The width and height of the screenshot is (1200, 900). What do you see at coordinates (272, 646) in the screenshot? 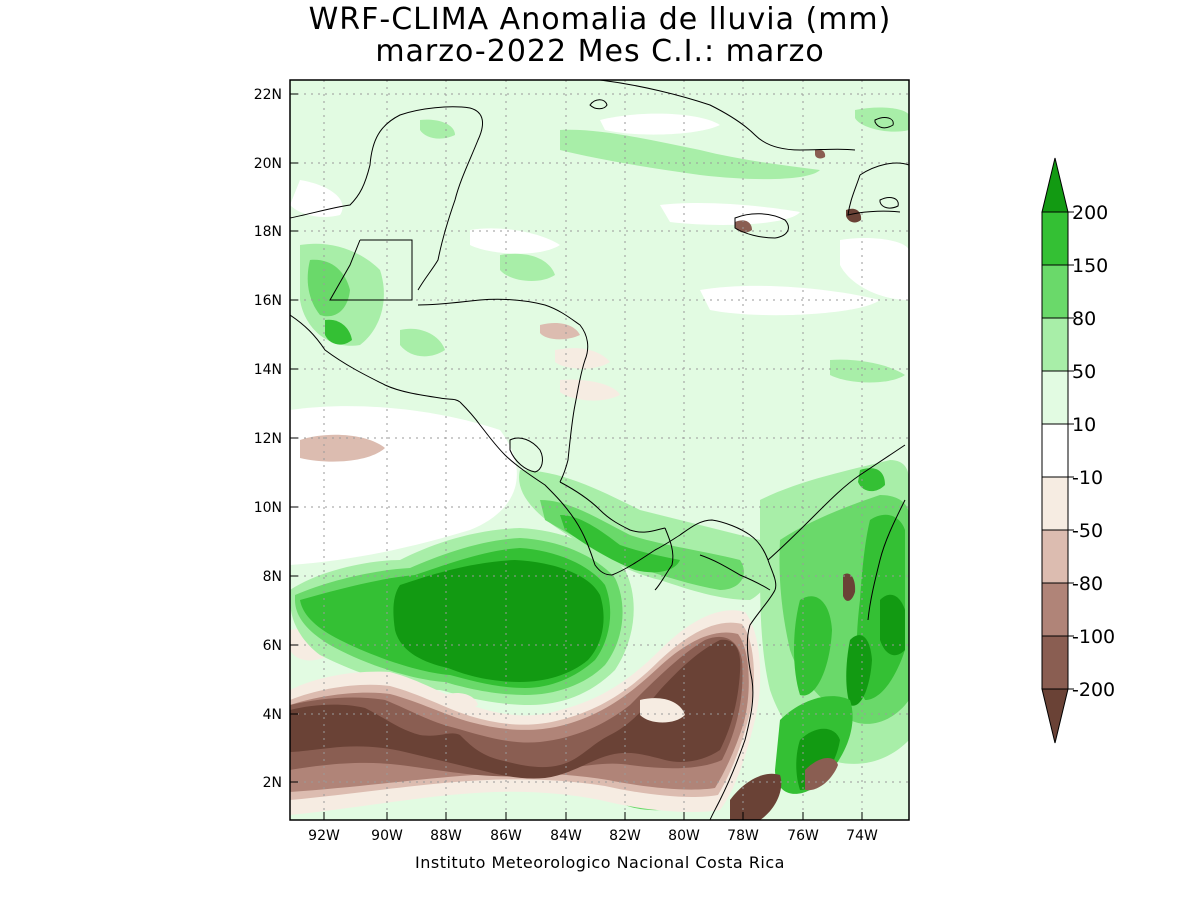
I see `lat-label: 6N` at bounding box center [272, 646].